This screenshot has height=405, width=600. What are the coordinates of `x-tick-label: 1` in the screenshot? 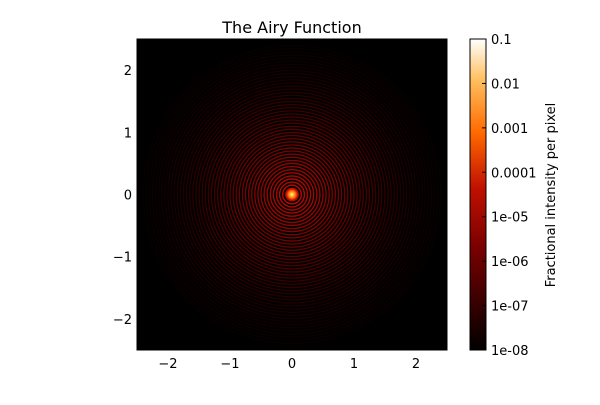 It's located at (354, 364).